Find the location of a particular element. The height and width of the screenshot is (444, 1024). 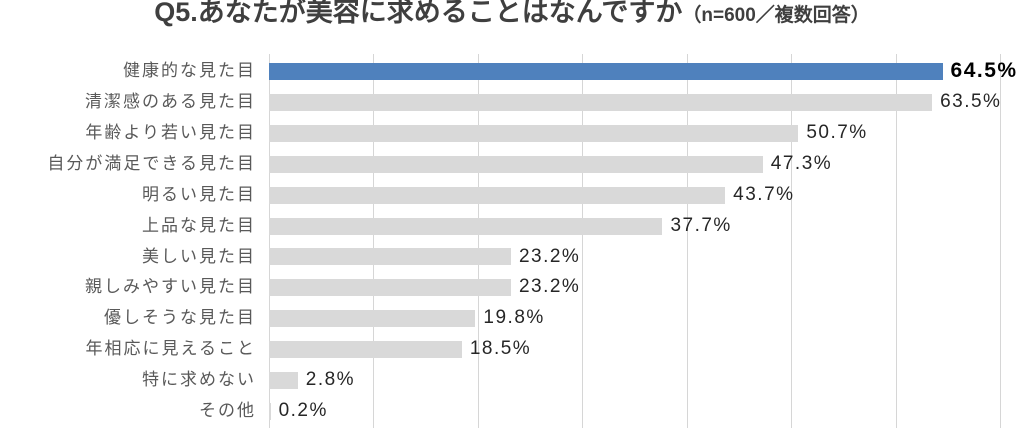

value-label: 2.8% is located at coordinates (330, 380).